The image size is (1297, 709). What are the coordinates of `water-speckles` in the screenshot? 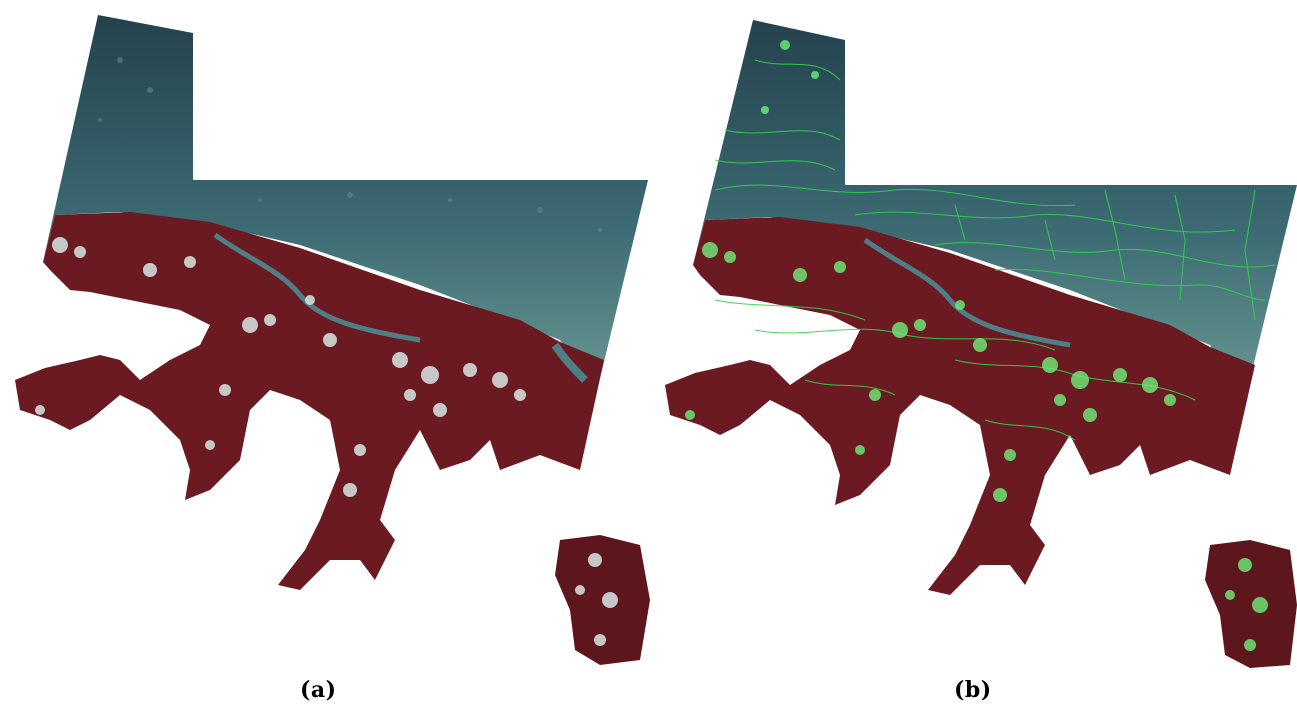 It's located at (350, 144).